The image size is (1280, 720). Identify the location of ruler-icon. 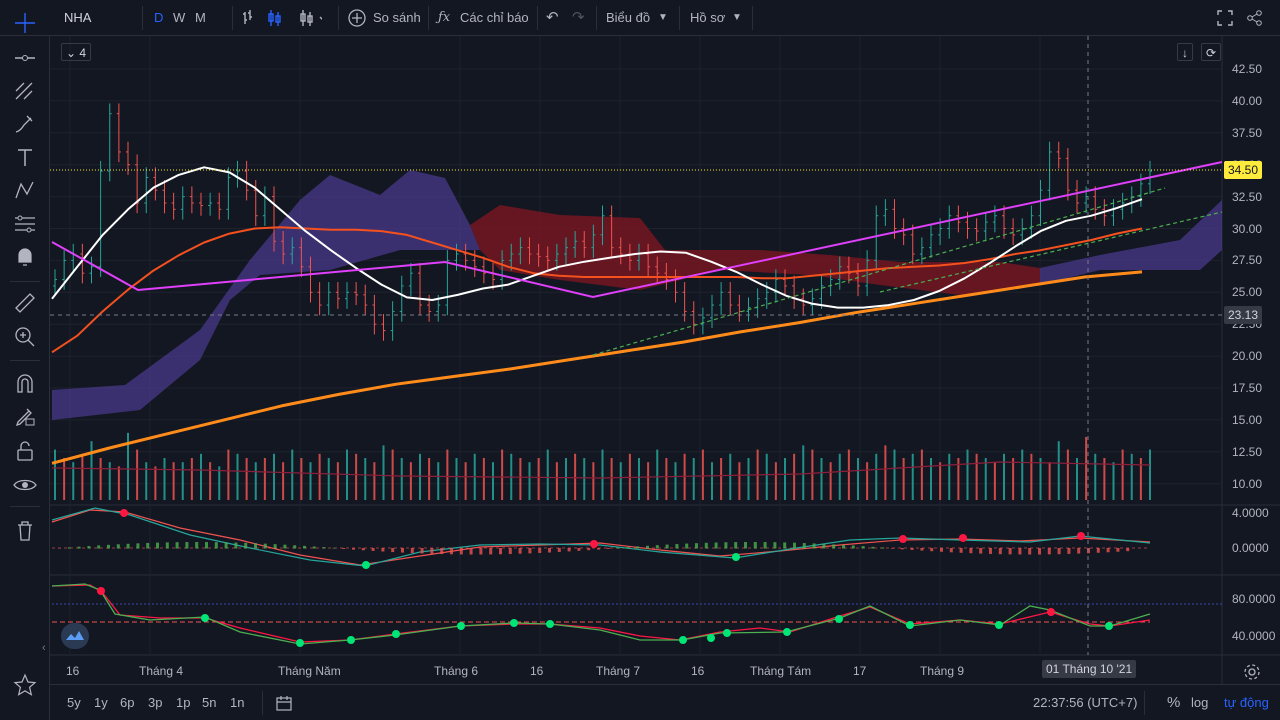
(25, 303).